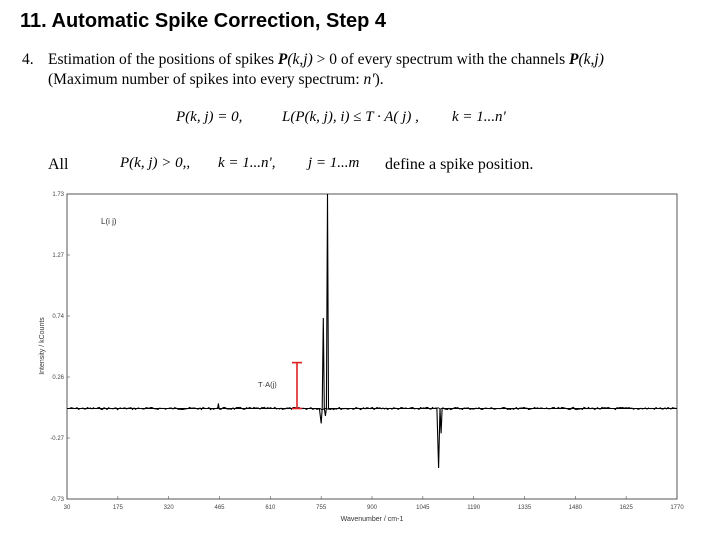 The width and height of the screenshot is (720, 540). I want to click on x-tick-label: 610, so click(270, 508).